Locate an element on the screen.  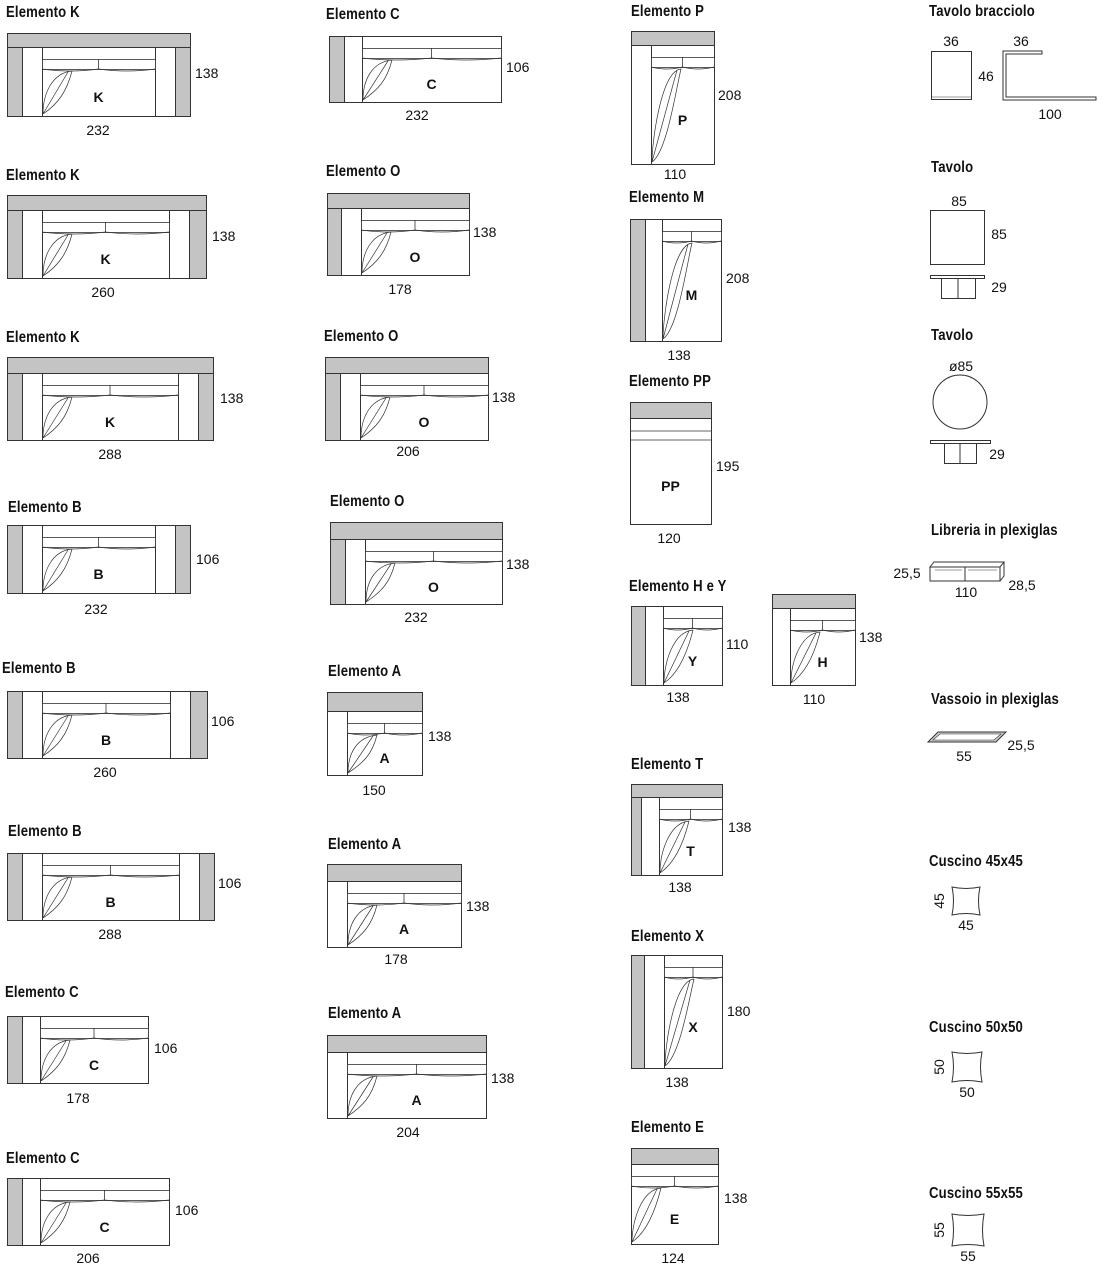
width-dimension: 150 is located at coordinates (374, 790).